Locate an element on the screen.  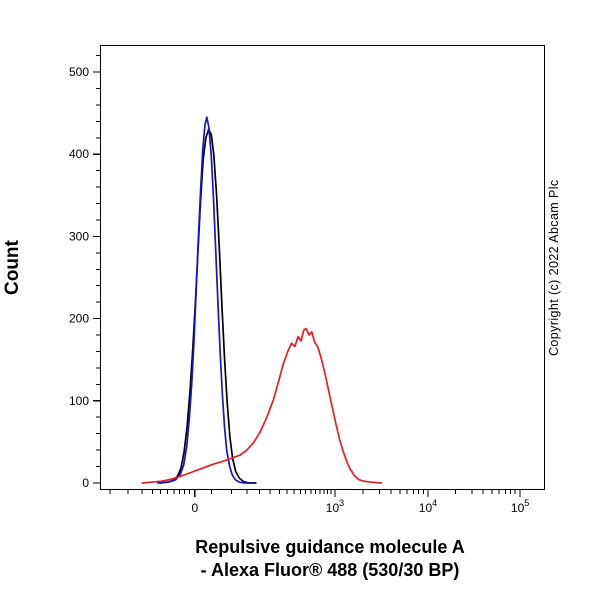
y-axis-label: Count is located at coordinates (12, 267).